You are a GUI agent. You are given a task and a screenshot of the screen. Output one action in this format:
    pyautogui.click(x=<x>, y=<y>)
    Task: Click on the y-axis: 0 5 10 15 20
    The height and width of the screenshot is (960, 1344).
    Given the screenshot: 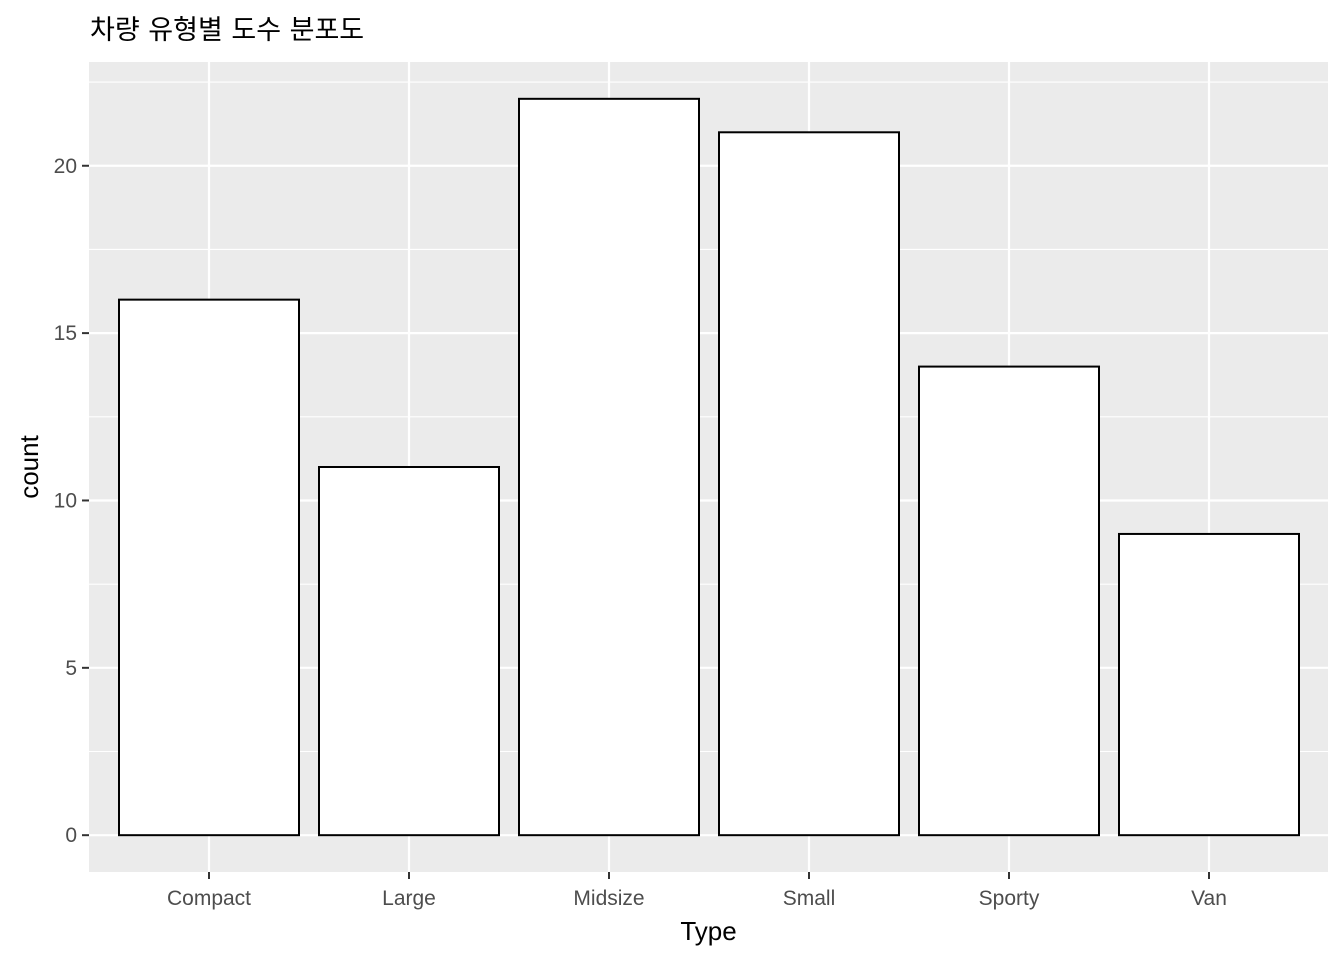 What is the action you would take?
    pyautogui.click(x=71, y=501)
    